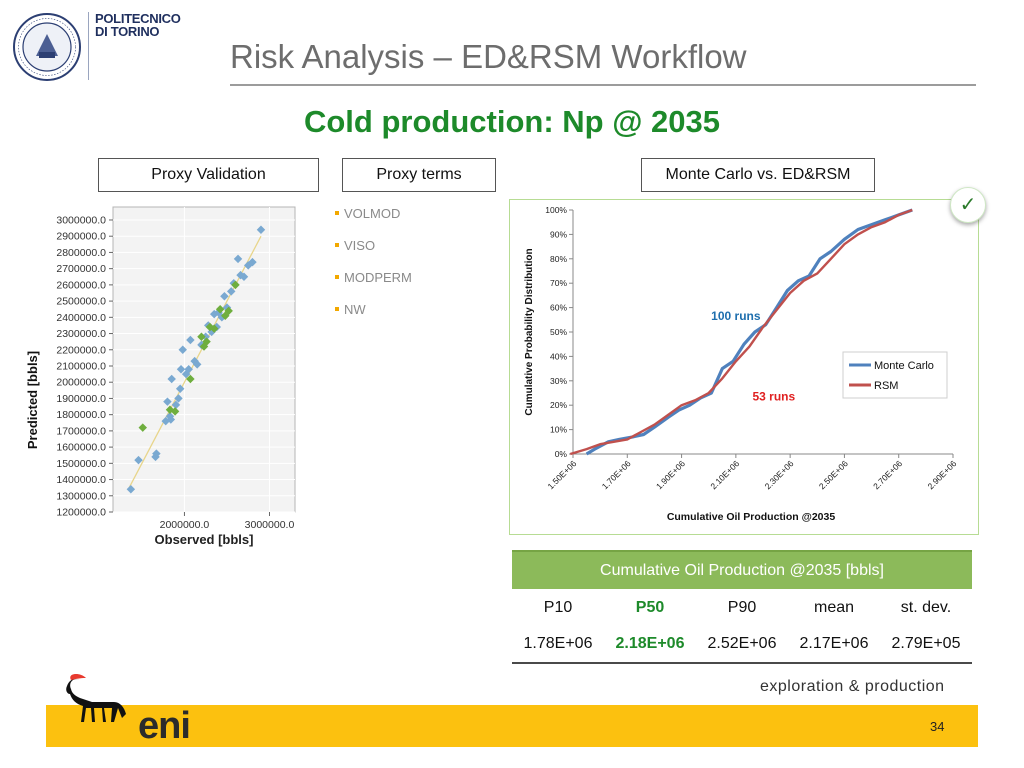  What do you see at coordinates (558, 381) in the screenshot?
I see `cdf-y-tick-label: 30%` at bounding box center [558, 381].